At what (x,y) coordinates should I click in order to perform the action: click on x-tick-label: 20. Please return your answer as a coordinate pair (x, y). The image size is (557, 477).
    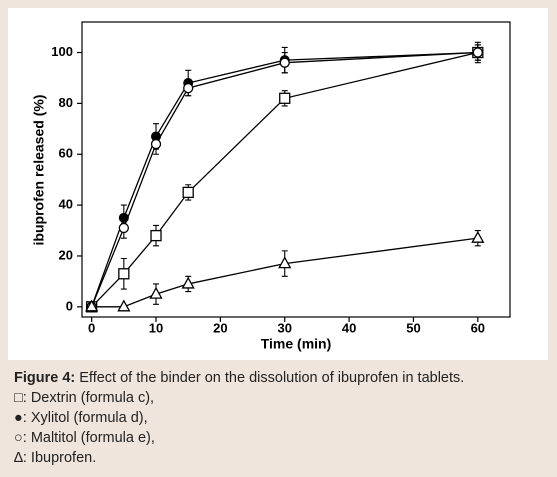
    Looking at the image, I should click on (220, 327).